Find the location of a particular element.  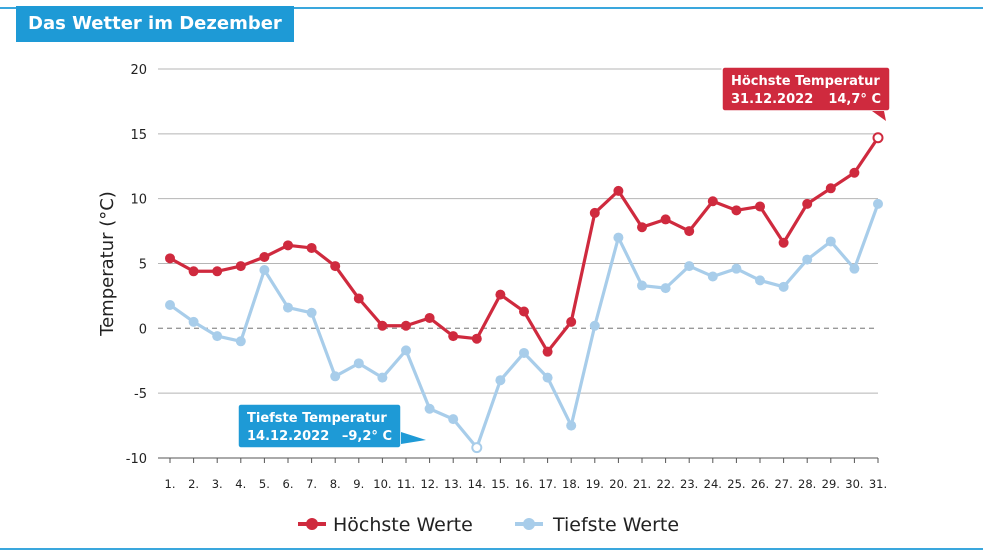

x-tick-label: 29. is located at coordinates (831, 484).